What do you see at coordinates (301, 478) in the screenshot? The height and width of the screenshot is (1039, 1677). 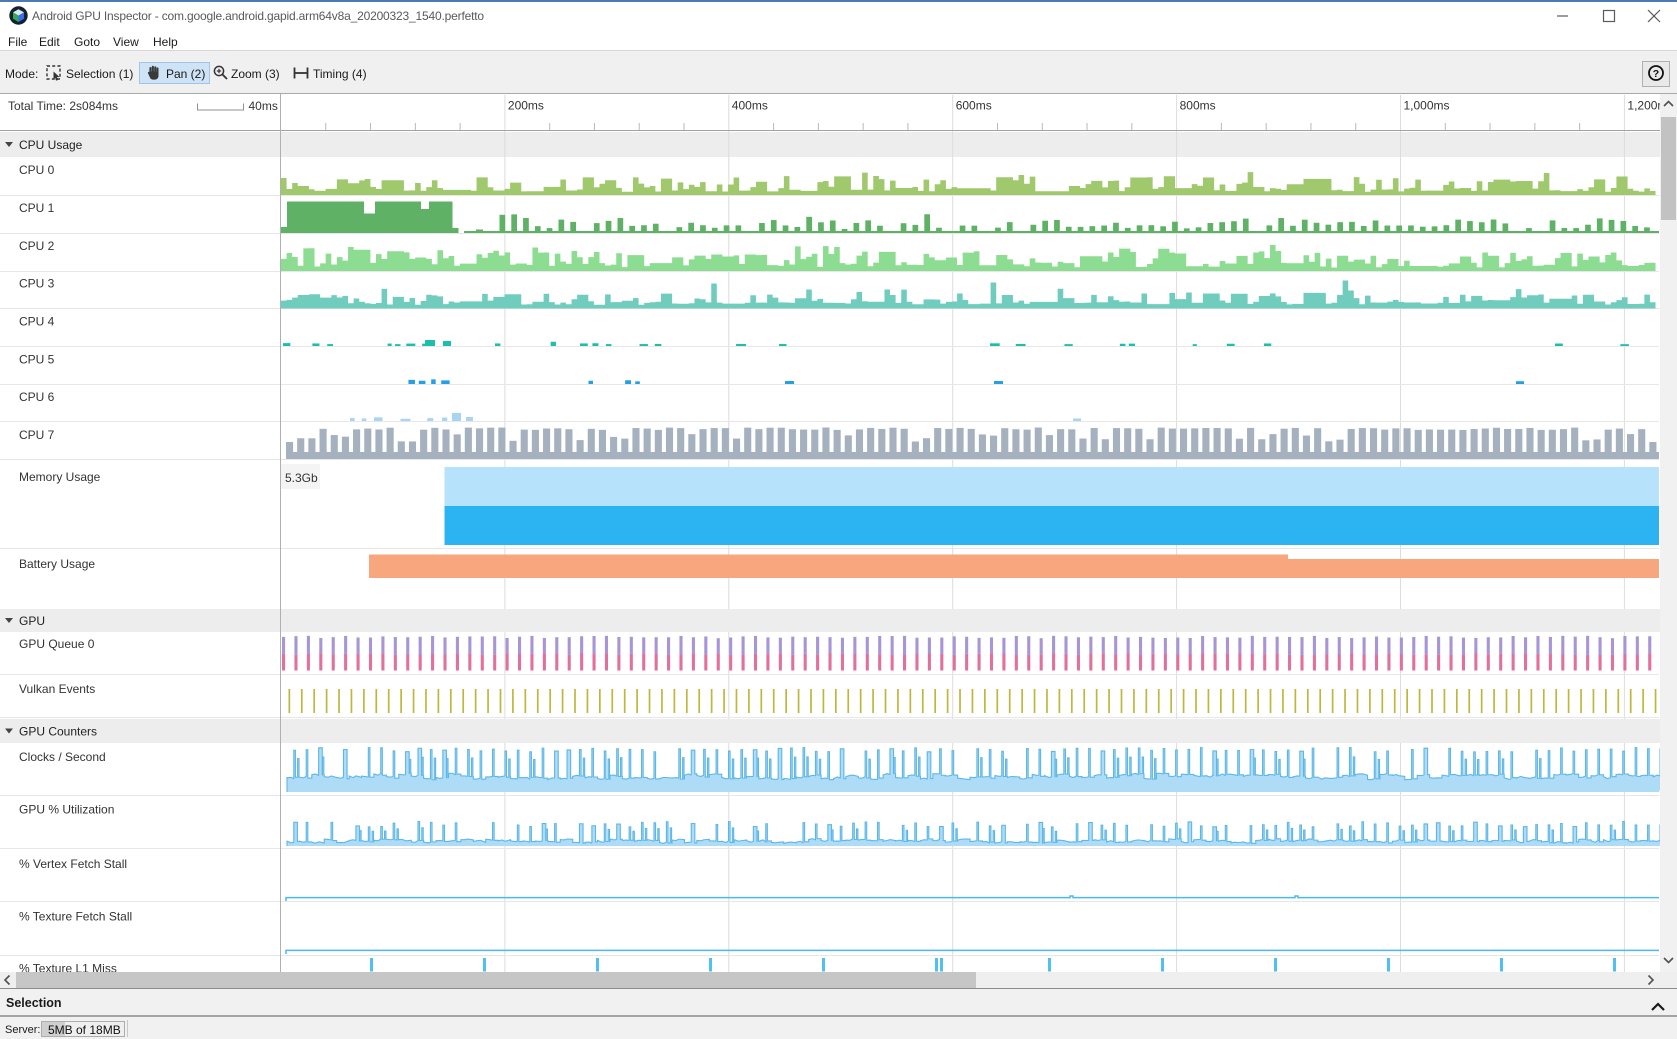 I see `svg-text: 5.3Gb` at bounding box center [301, 478].